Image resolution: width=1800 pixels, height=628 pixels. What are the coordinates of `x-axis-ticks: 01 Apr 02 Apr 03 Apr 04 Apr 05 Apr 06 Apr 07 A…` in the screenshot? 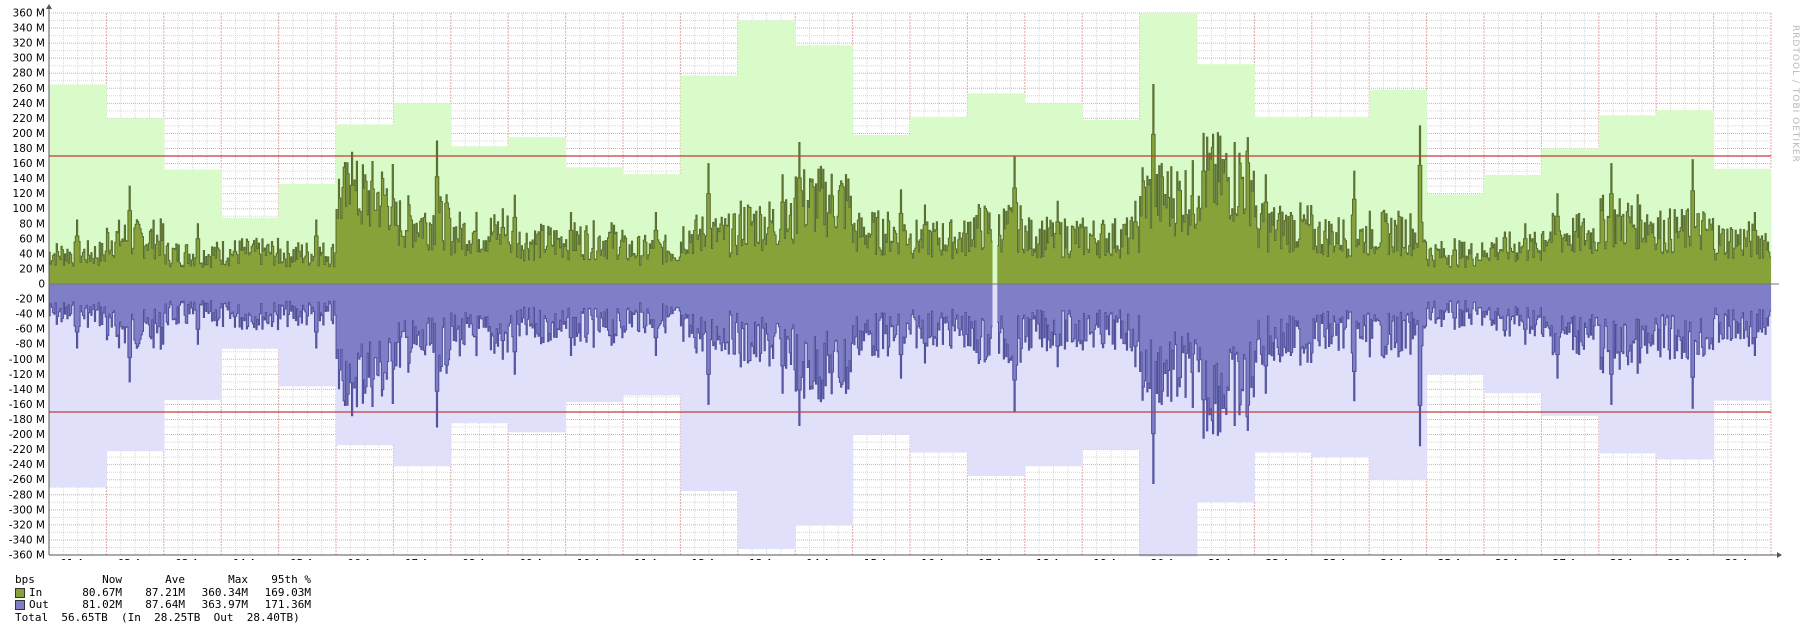 It's located at (910, 559).